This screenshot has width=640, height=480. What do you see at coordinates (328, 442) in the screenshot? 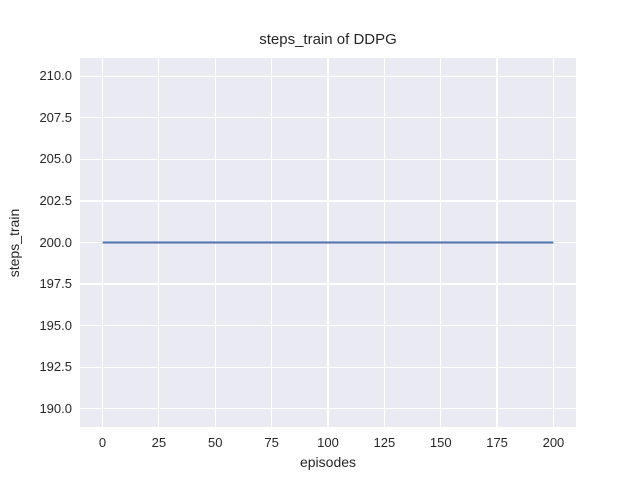
I see `x-tick-label: 100` at bounding box center [328, 442].